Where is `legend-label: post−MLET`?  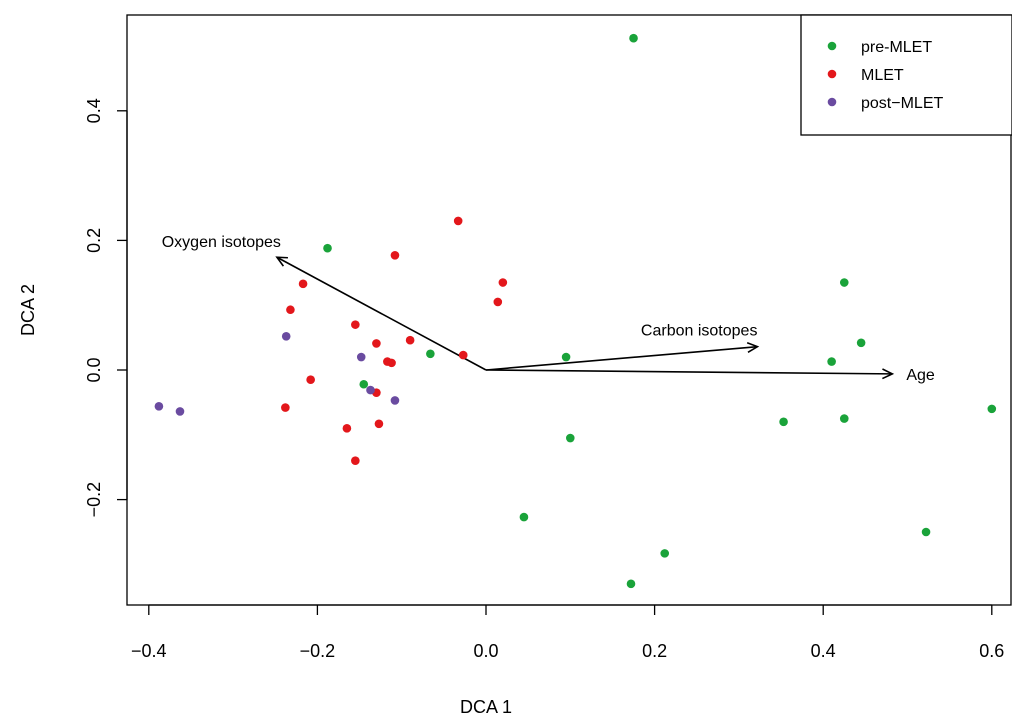 legend-label: post−MLET is located at coordinates (902, 103).